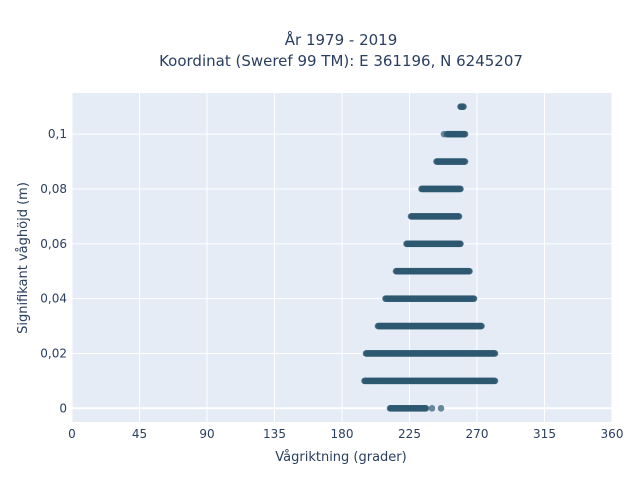 The height and width of the screenshot is (480, 640). What do you see at coordinates (430, 257) in the screenshot?
I see `data-points` at bounding box center [430, 257].